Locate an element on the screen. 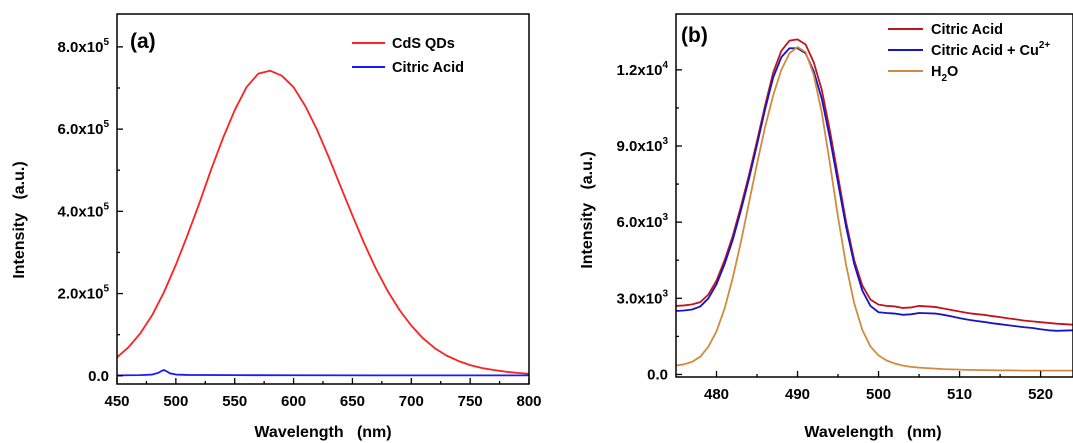 Image resolution: width=1073 pixels, height=443 pixels. y-tick-label: 1.2x10⁴ is located at coordinates (643, 69).